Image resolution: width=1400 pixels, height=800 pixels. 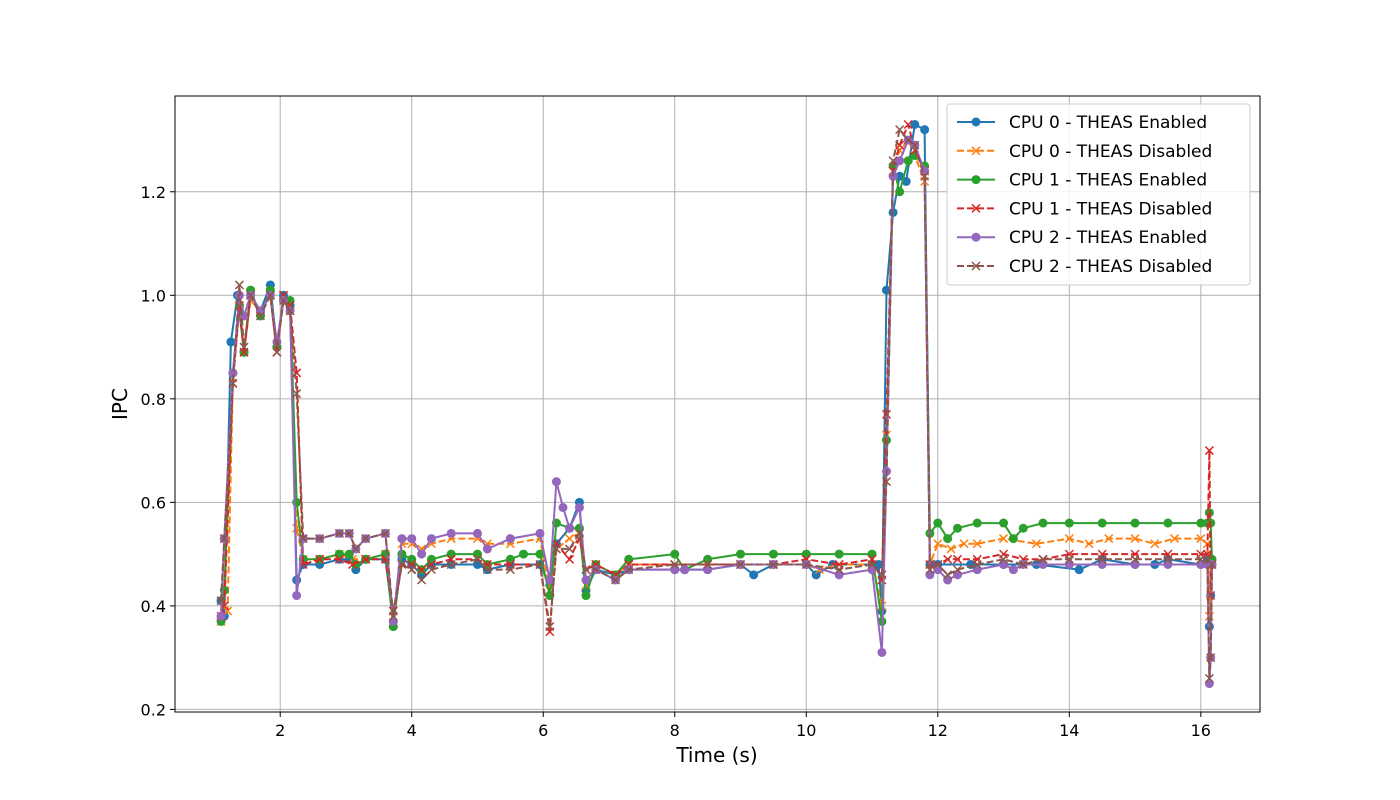 What do you see at coordinates (1110, 209) in the screenshot?
I see `legend-label: CPU 1 - THEAS Disabled` at bounding box center [1110, 209].